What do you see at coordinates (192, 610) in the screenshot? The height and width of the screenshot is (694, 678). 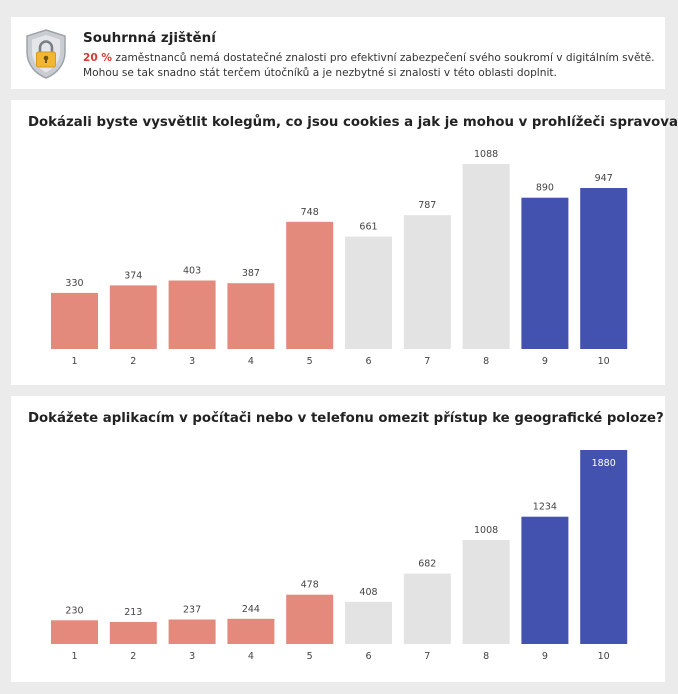 I see `data-label-3: 237` at bounding box center [192, 610].